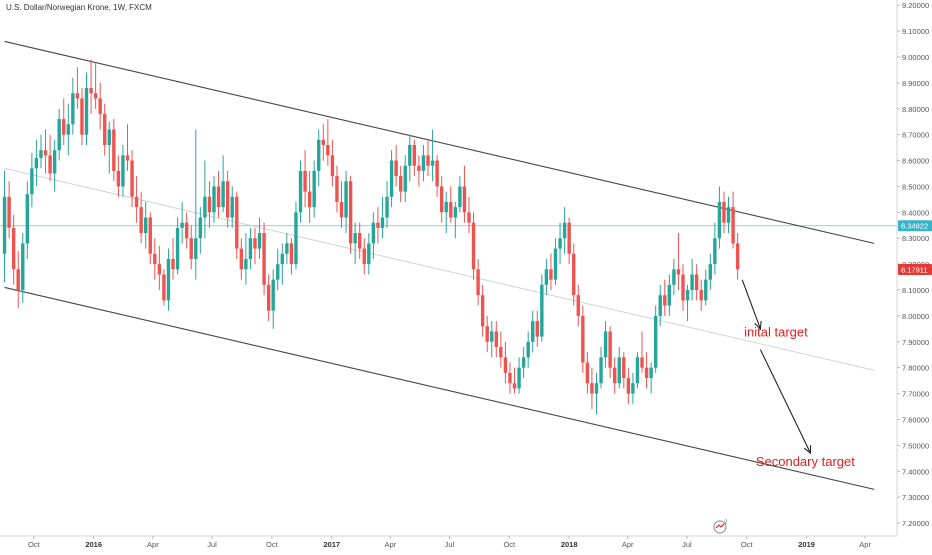 This screenshot has width=932, height=555. I want to click on annotation-labels: inital target Secondary target, so click(799, 397).